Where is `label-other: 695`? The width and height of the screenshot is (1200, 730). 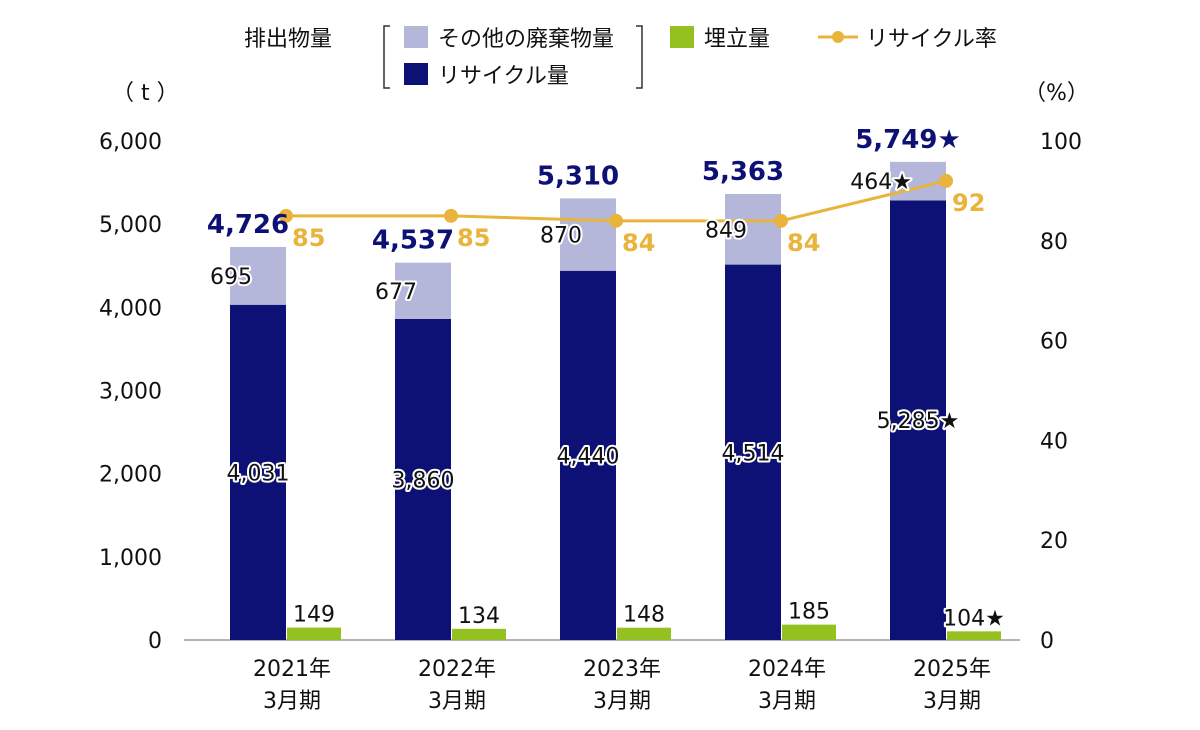 label-other: 695 is located at coordinates (231, 277).